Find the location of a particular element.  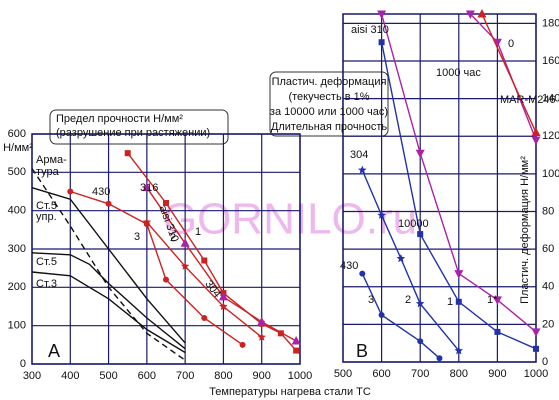

y-axis-title: Н/мм² is located at coordinates (18, 148).